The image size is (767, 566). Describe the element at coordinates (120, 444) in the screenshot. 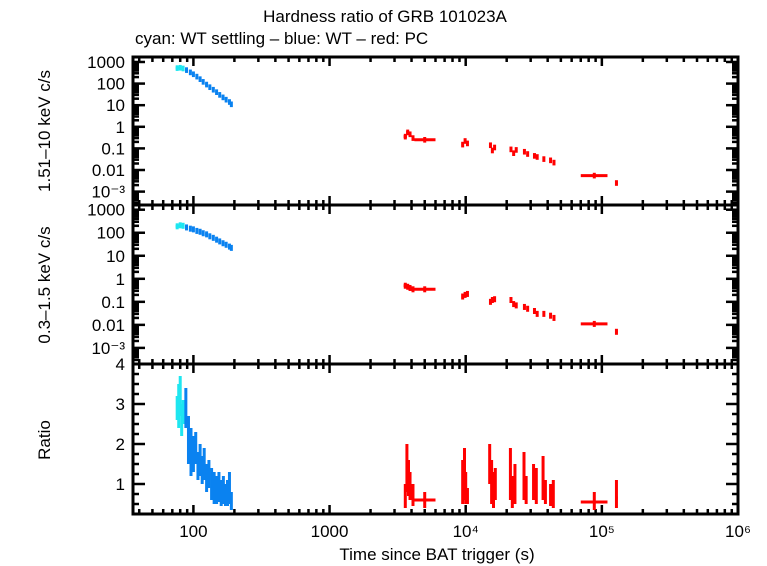

I see `y-tick-label: 2` at that location.